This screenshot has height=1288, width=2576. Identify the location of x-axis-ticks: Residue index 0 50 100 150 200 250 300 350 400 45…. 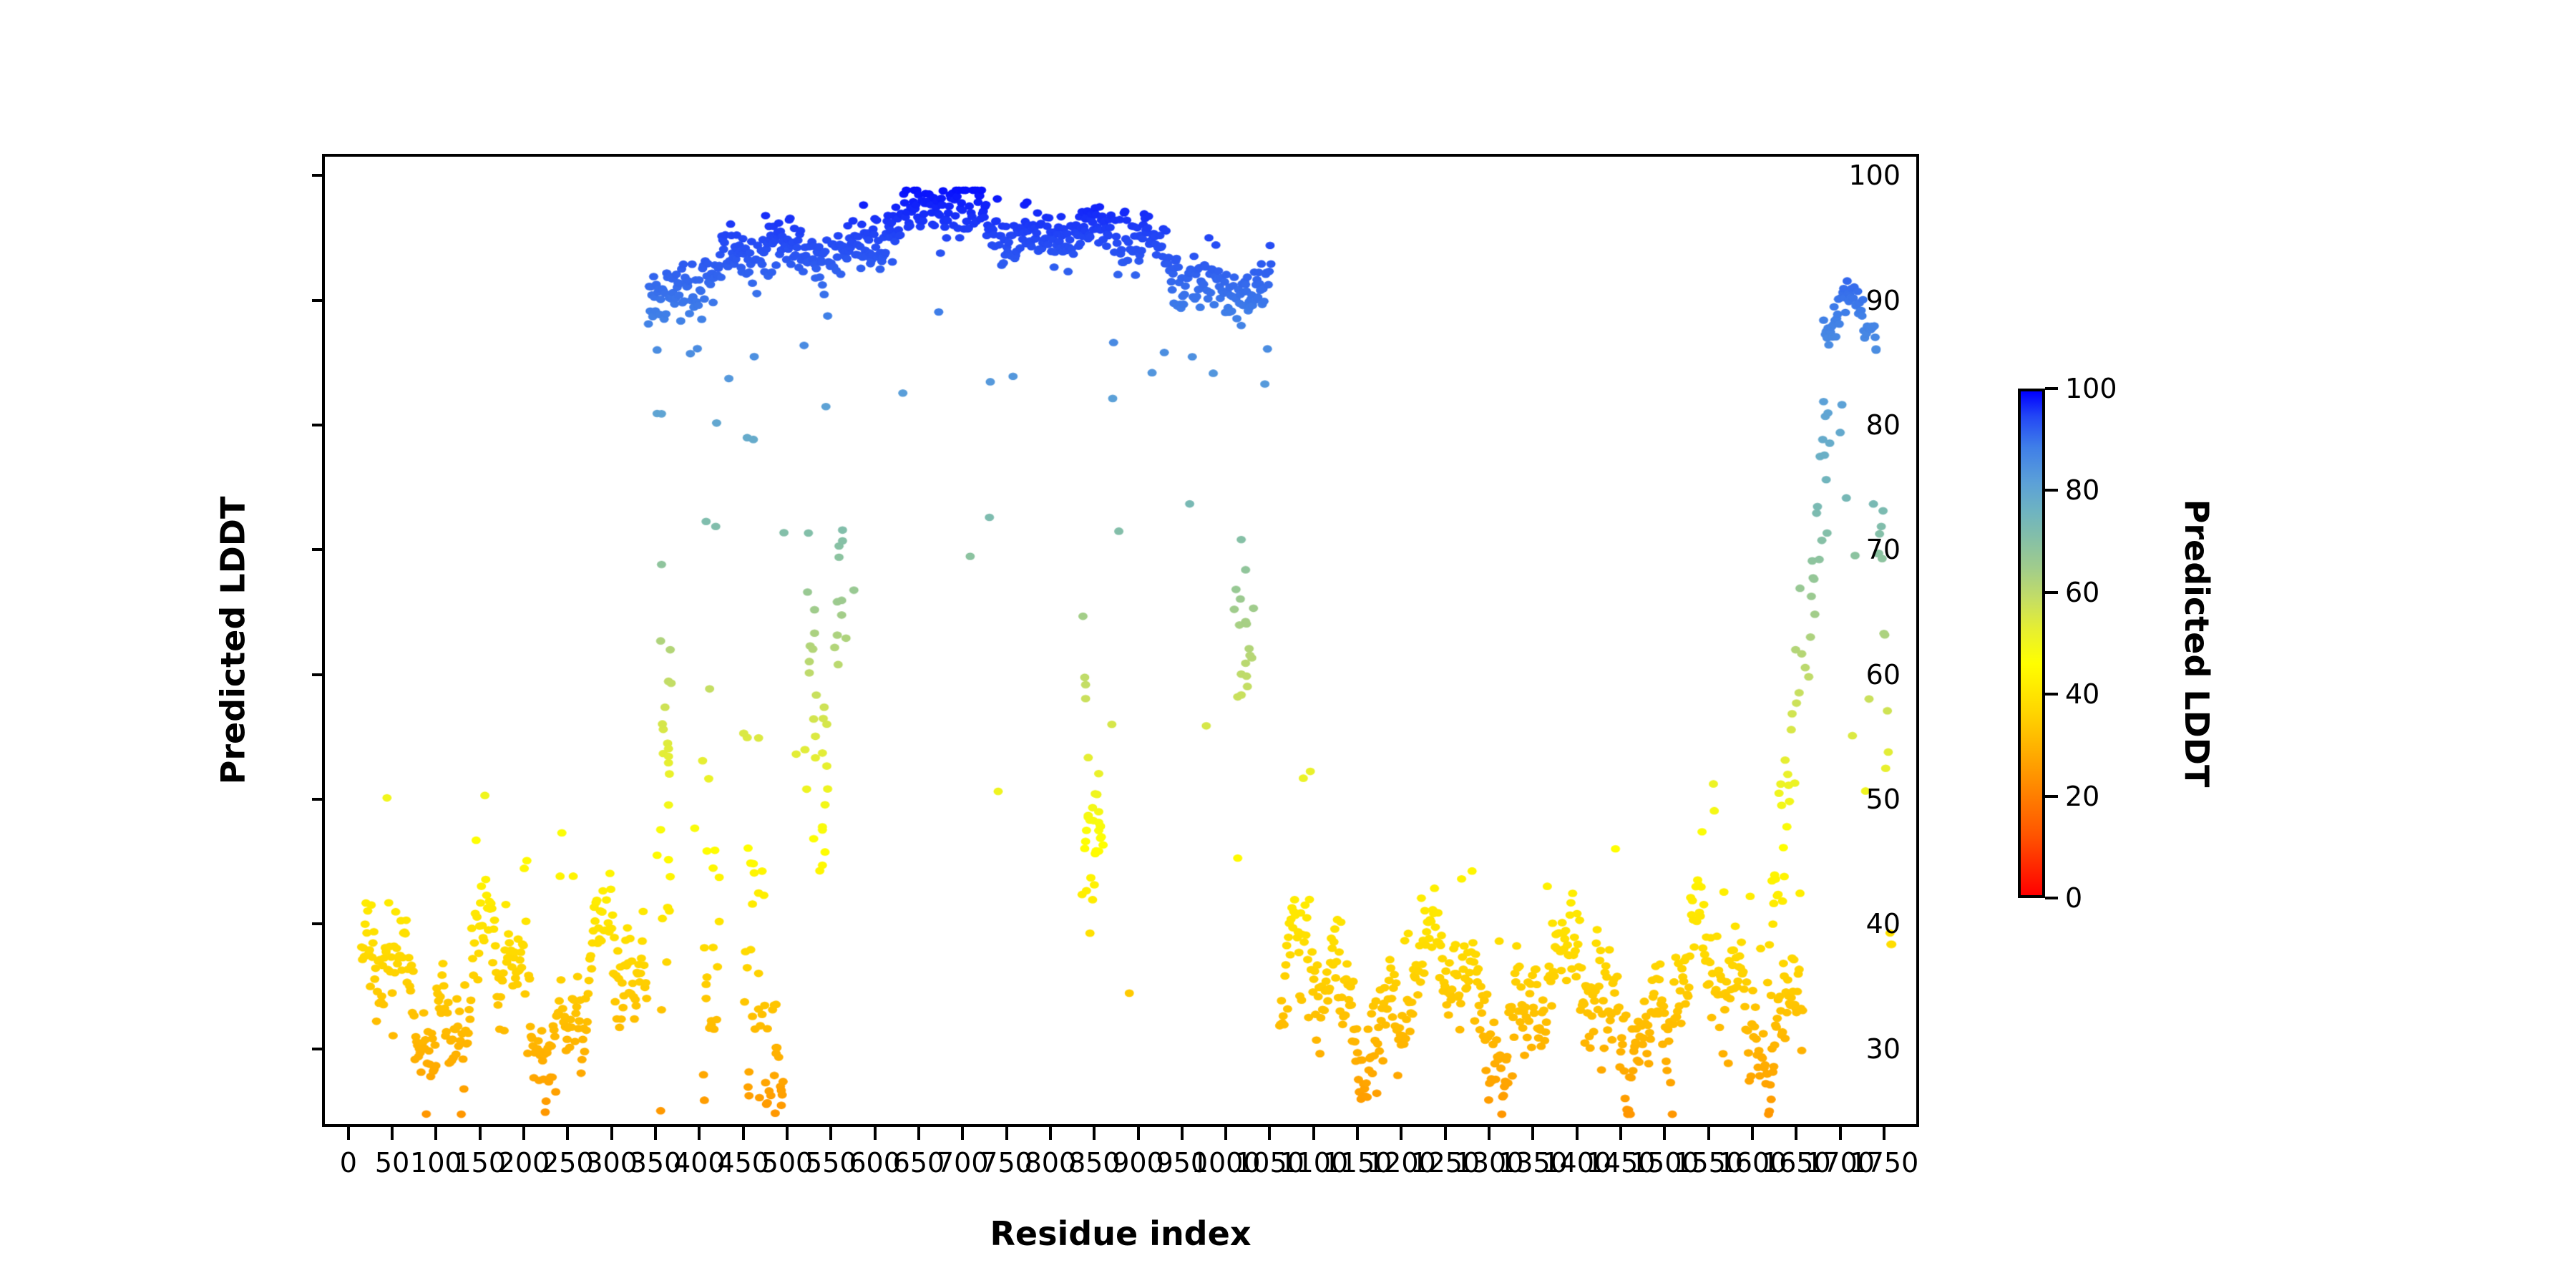
(1120, 1198).